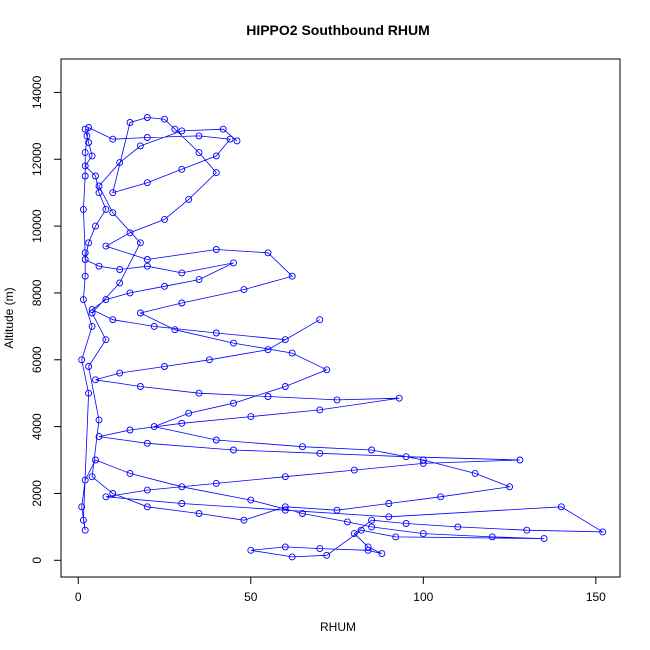 Image resolution: width=650 pixels, height=650 pixels. What do you see at coordinates (251, 597) in the screenshot?
I see `x-tick-label: 50` at bounding box center [251, 597].